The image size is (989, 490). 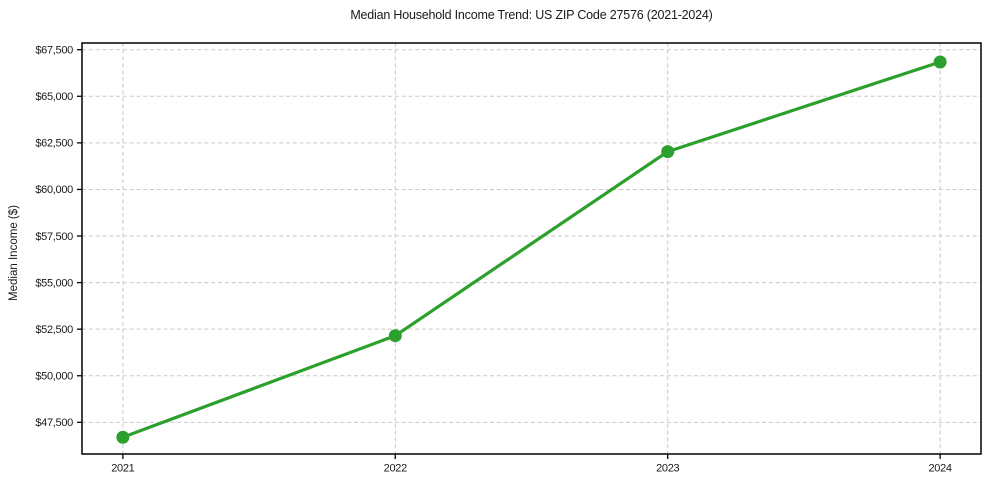 What do you see at coordinates (122, 469) in the screenshot?
I see `x-tick-label: 2021` at bounding box center [122, 469].